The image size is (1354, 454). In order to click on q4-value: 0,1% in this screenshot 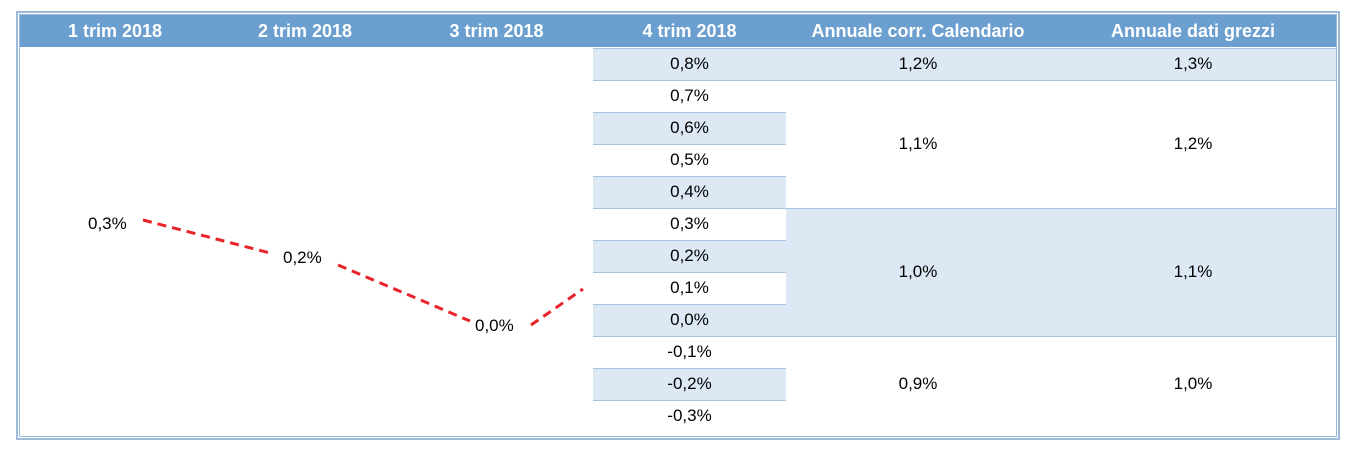, I will do `click(689, 287)`.